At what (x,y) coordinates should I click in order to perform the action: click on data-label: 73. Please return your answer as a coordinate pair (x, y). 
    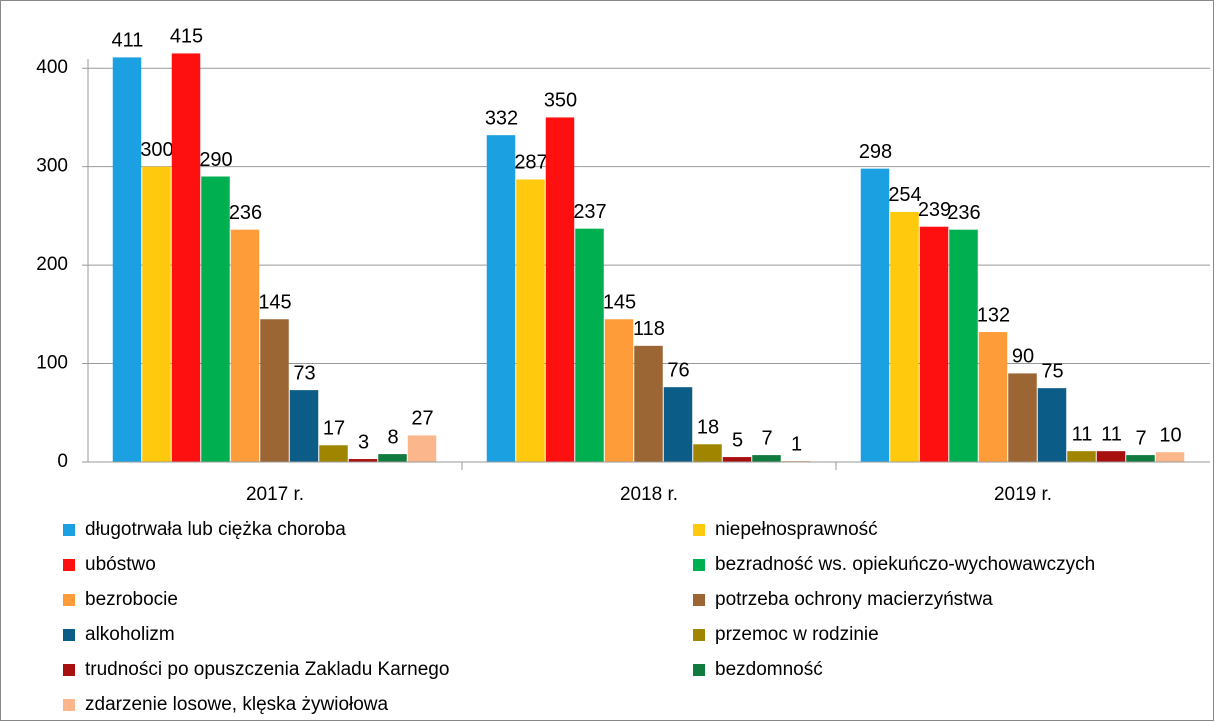
    Looking at the image, I should click on (304, 373).